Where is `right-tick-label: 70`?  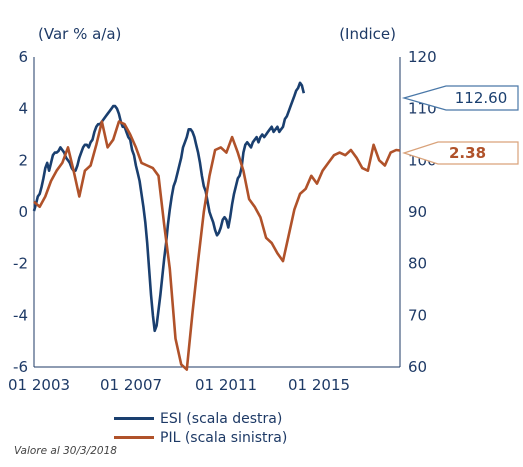 right-tick-label: 70 is located at coordinates (417, 315).